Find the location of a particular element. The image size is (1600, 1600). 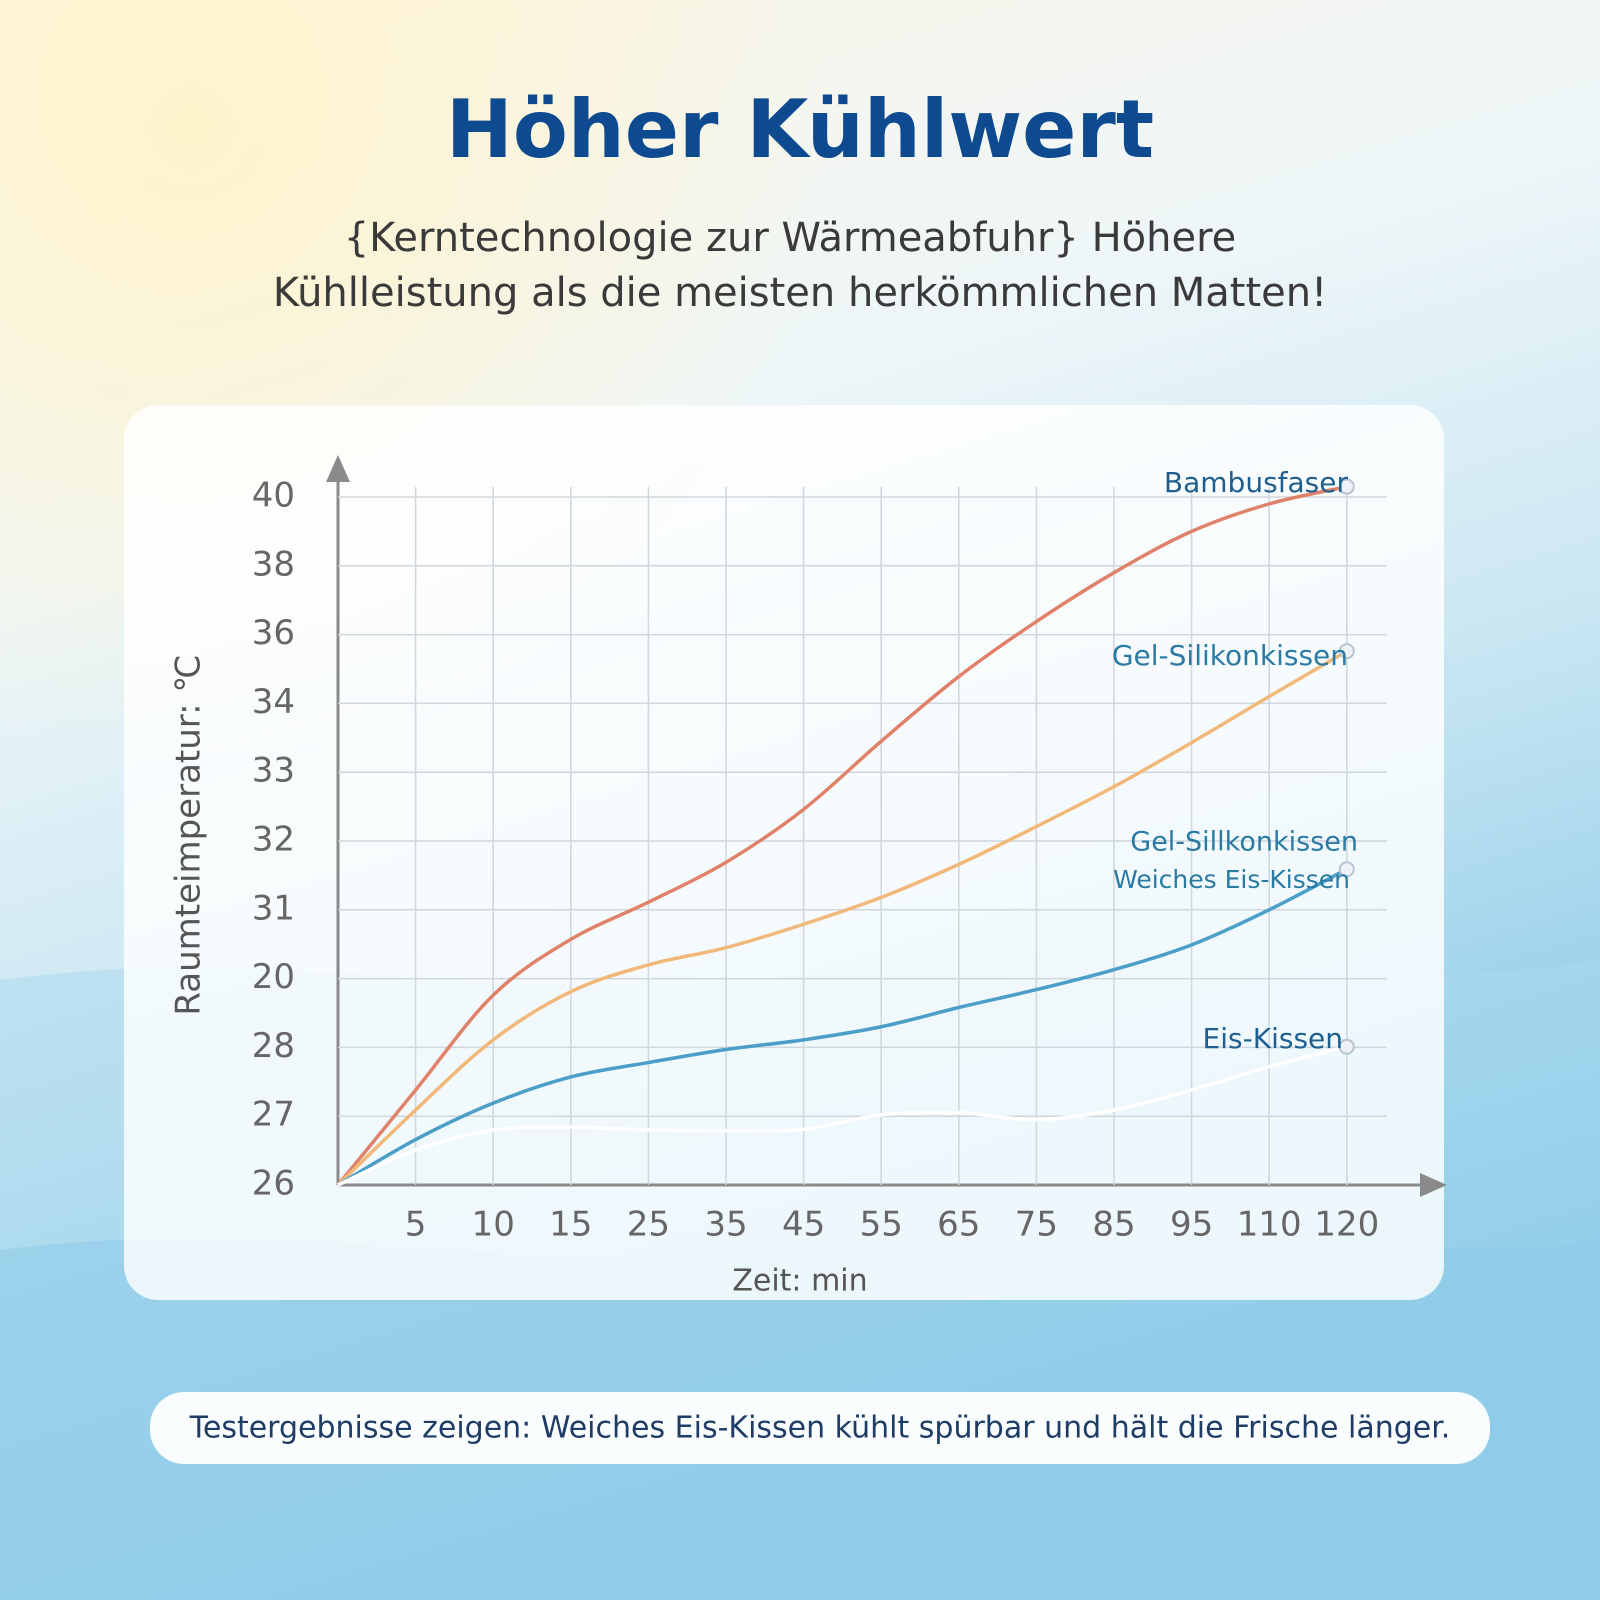

series-label: Eis-Kissen is located at coordinates (1273, 1038).